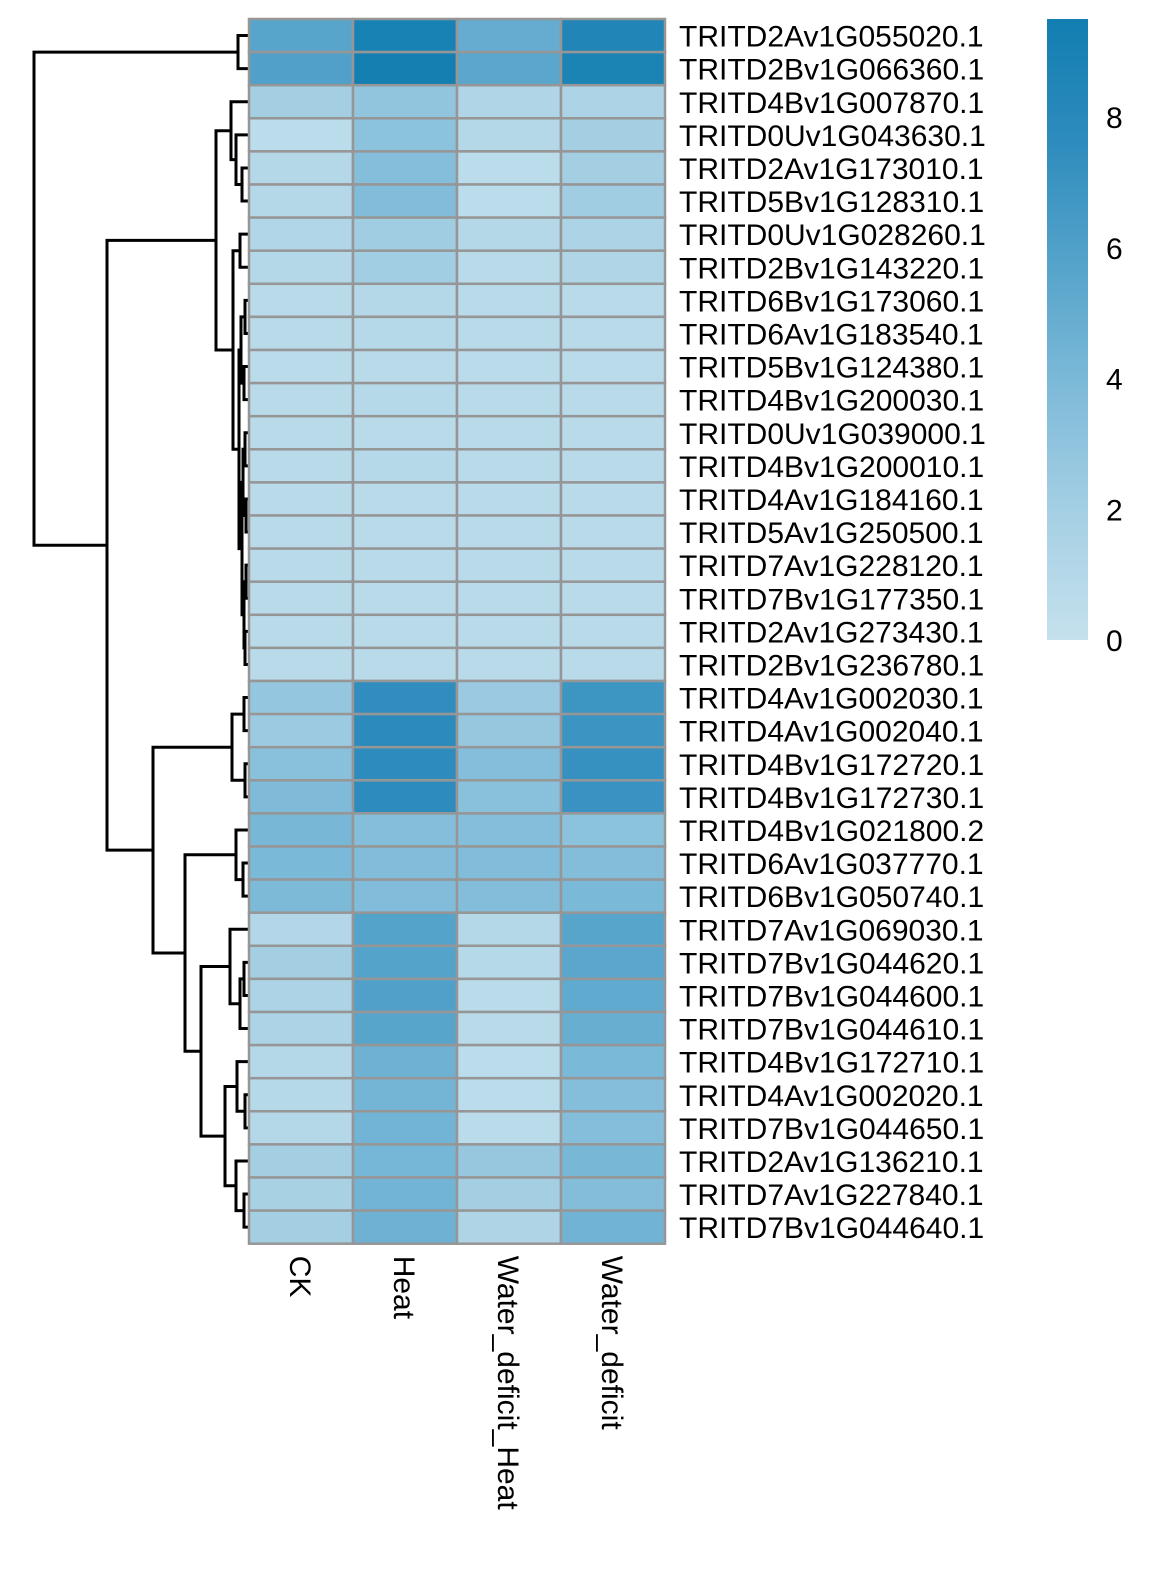 The image size is (1172, 1577). Describe the element at coordinates (831, 732) in the screenshot. I see `row-label: TRITD4Av1G002040.1` at that location.